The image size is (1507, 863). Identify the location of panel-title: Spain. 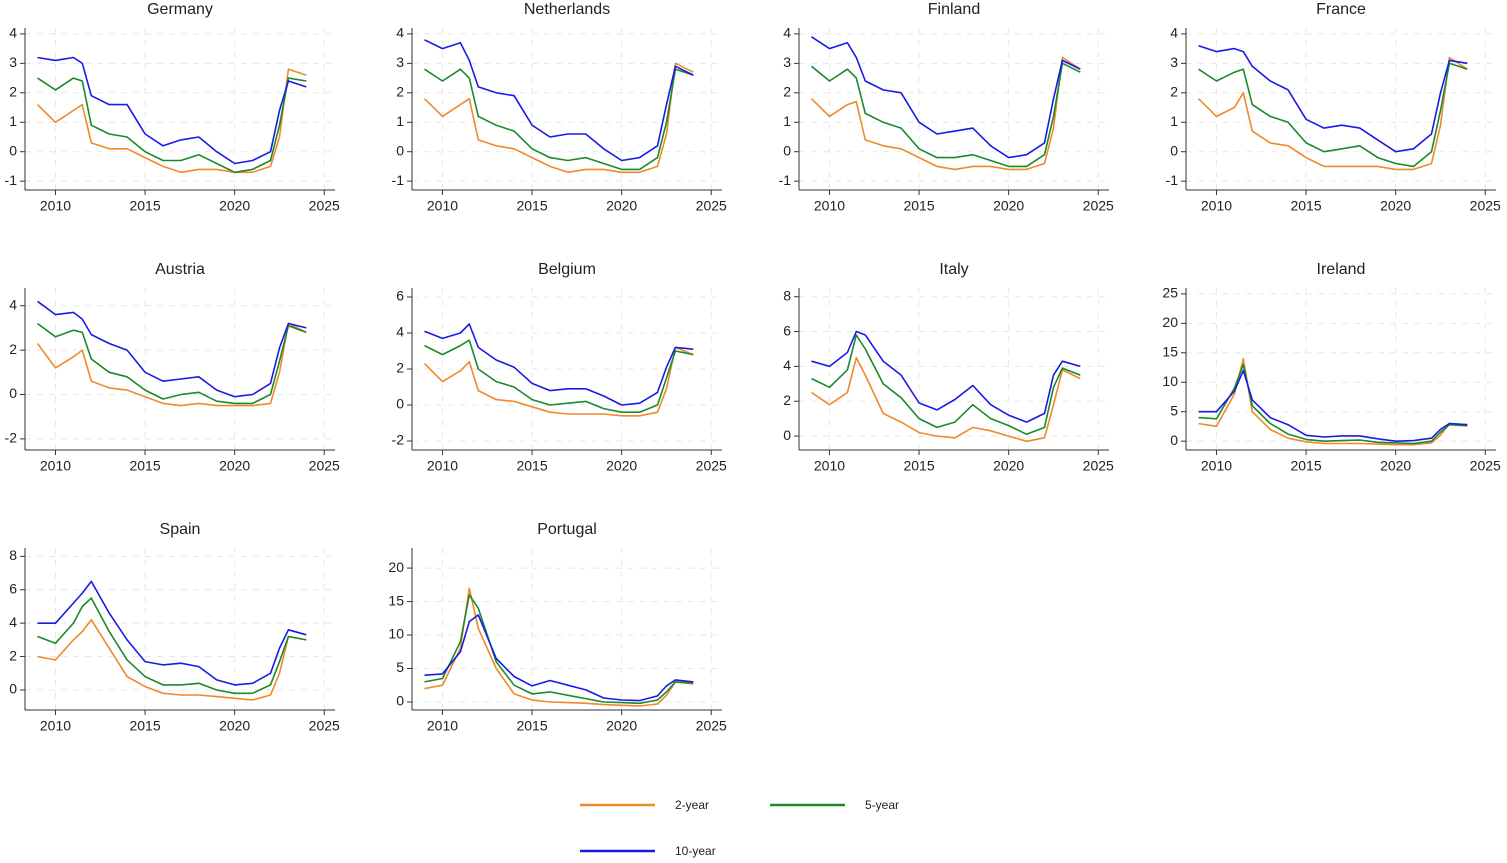
(180, 529).